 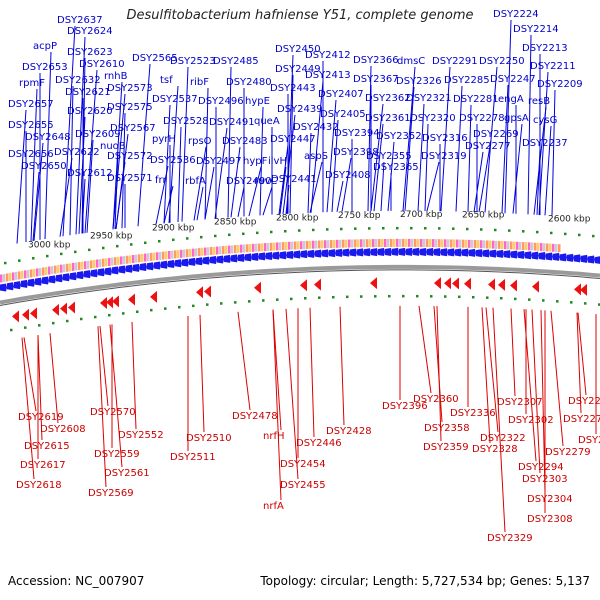 I want to click on forward-gene-label: DSY2565, so click(x=155, y=58).